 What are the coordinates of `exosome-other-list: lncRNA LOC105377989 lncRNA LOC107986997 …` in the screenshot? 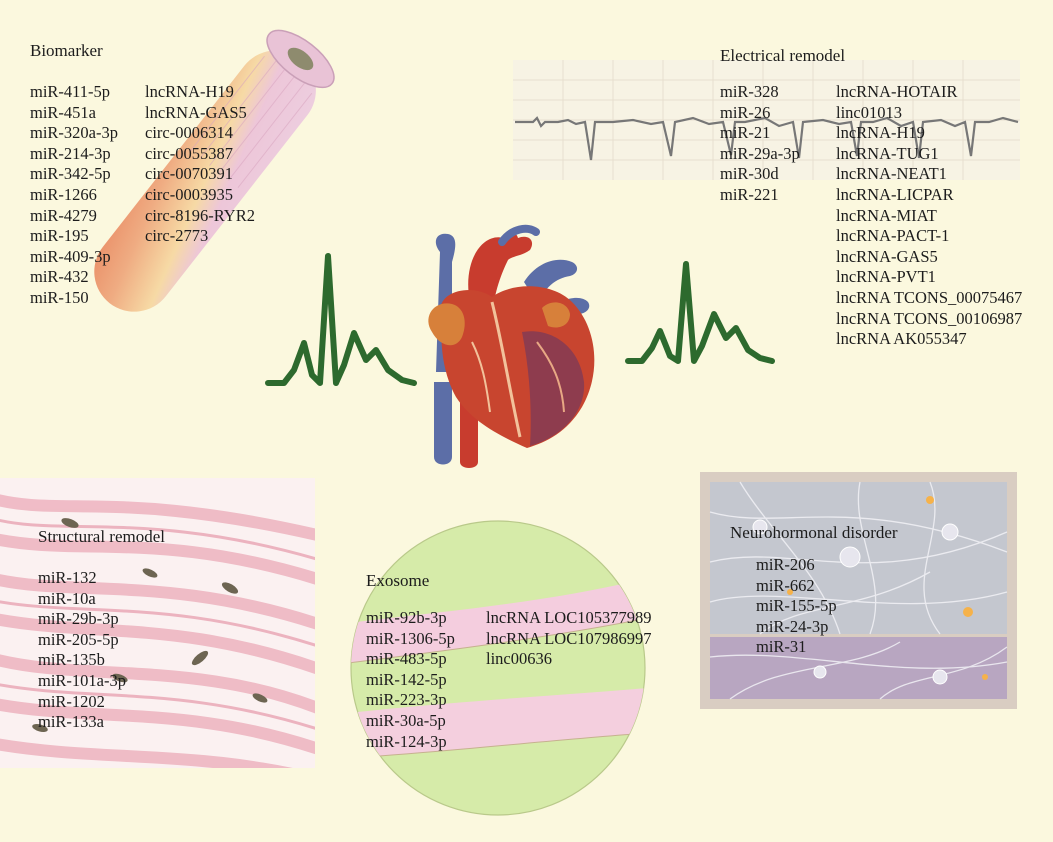 It's located at (568, 639).